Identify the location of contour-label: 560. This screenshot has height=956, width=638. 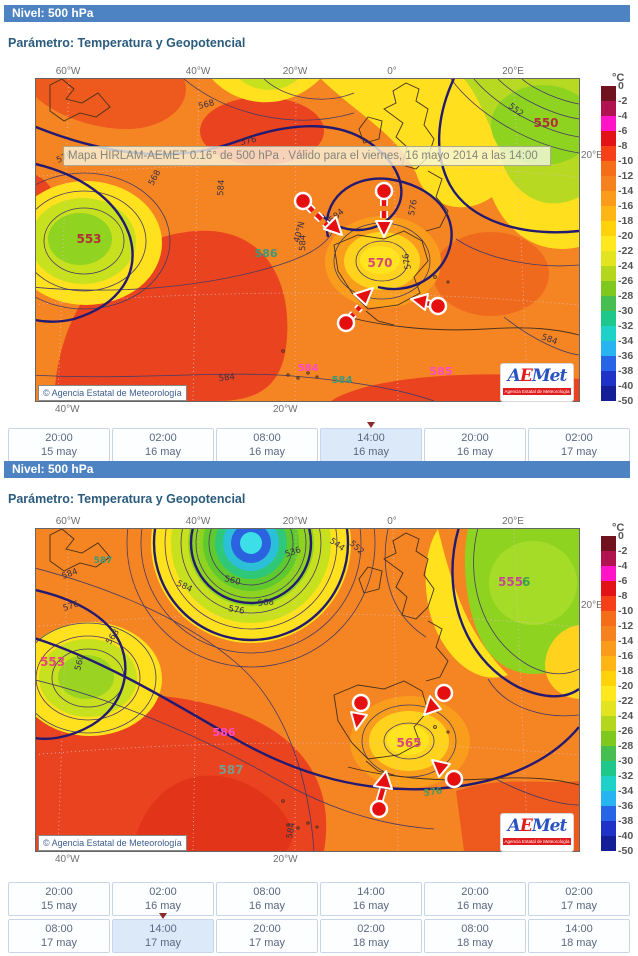
(80, 663).